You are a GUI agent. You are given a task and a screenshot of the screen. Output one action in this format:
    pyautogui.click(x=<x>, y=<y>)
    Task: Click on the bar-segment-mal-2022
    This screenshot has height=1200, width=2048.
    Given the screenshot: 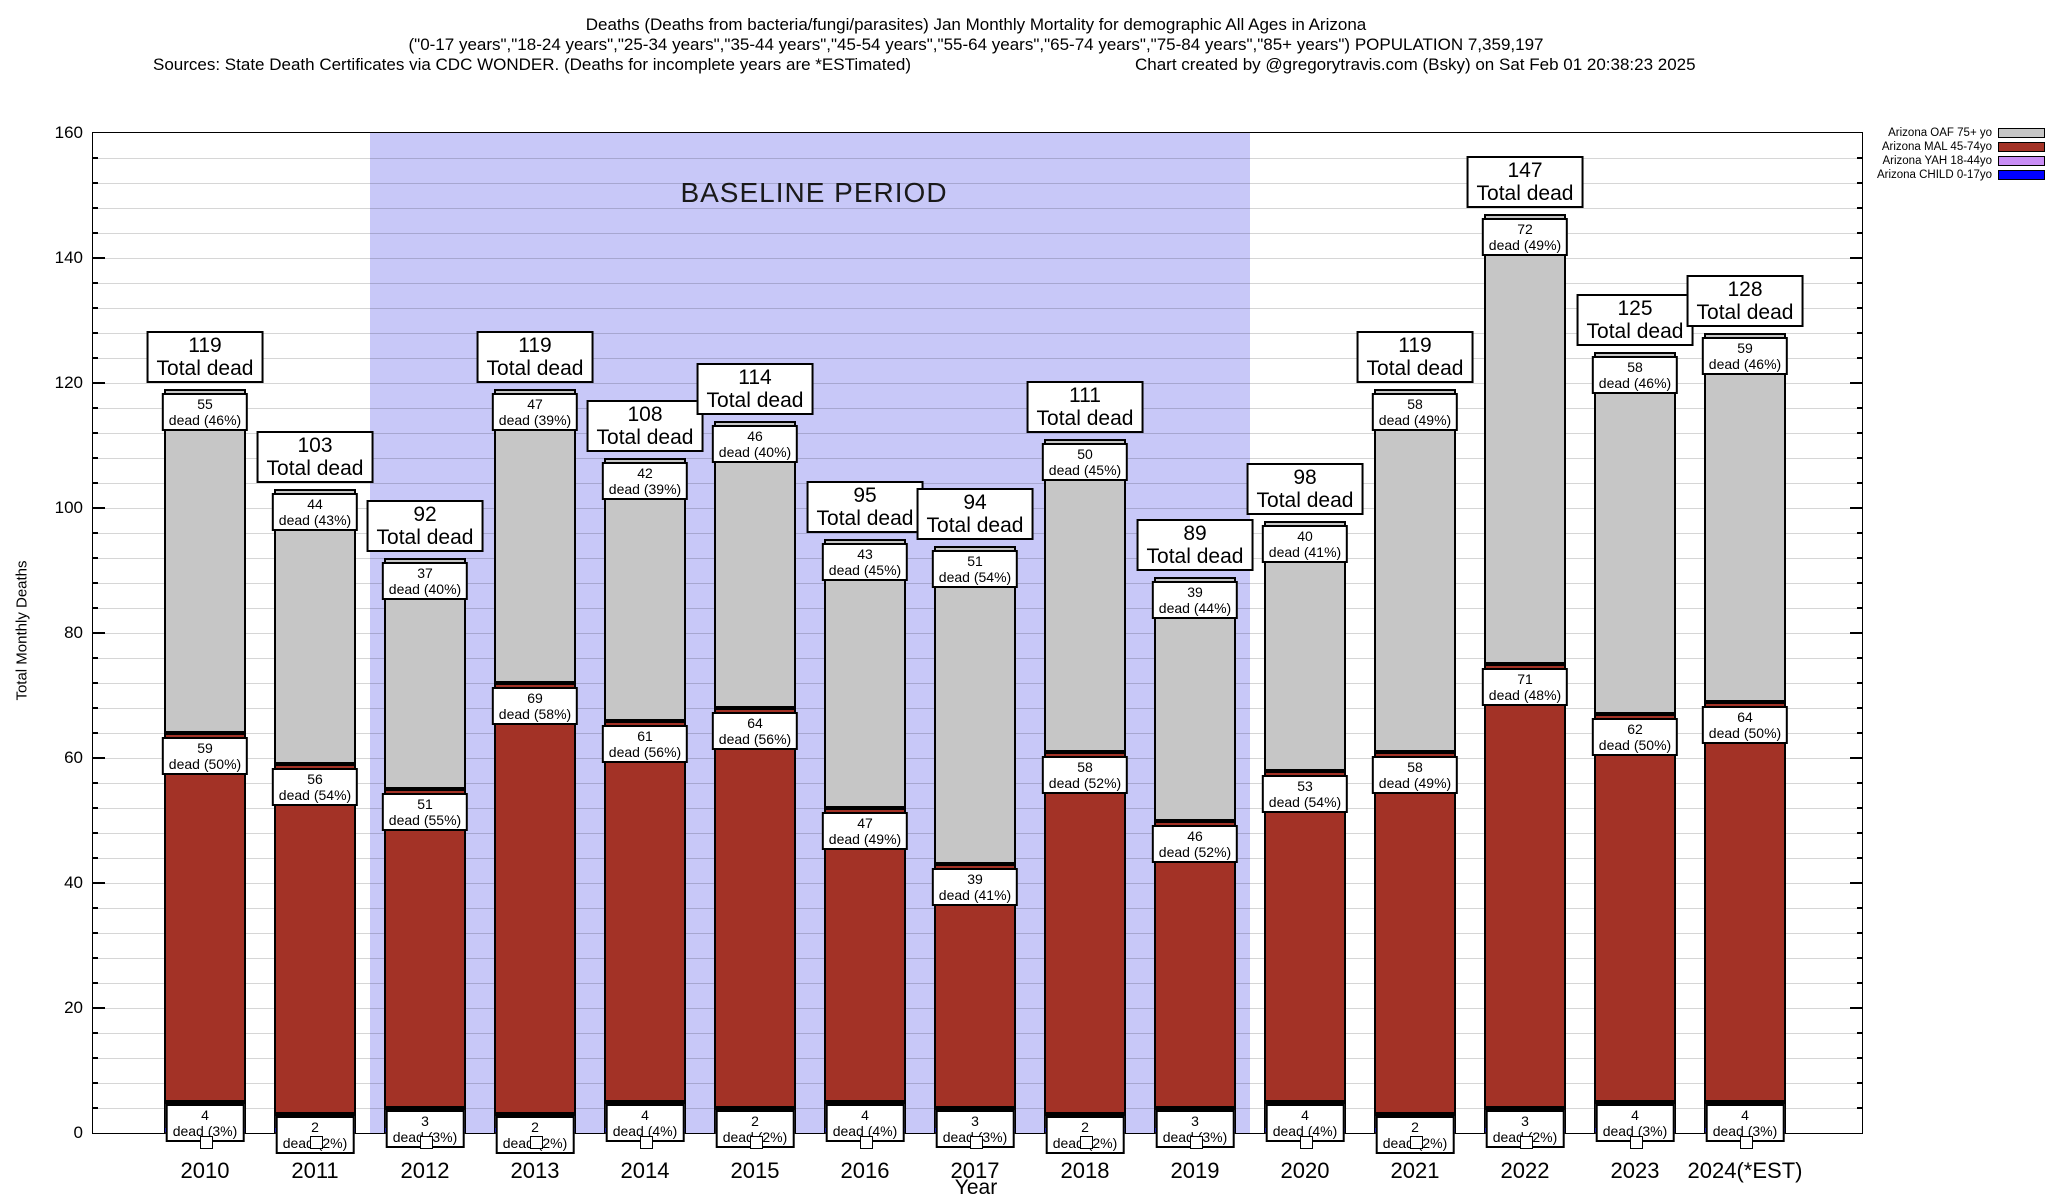 What is the action you would take?
    pyautogui.click(x=1525, y=886)
    